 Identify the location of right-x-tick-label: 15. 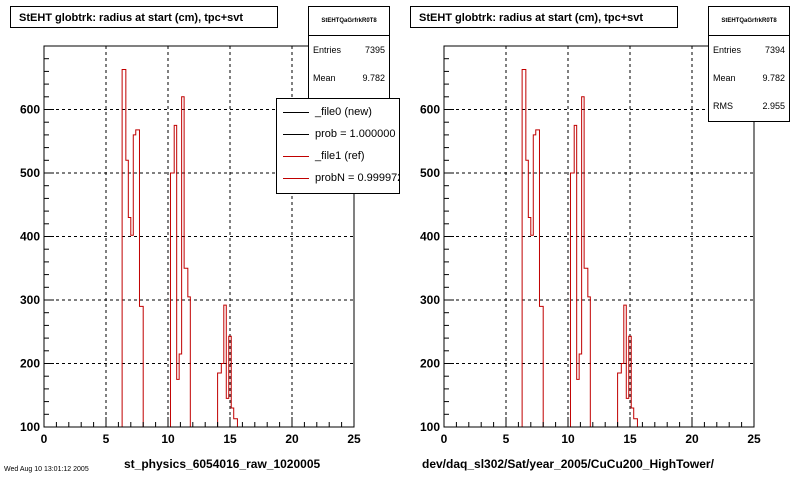
(630, 439).